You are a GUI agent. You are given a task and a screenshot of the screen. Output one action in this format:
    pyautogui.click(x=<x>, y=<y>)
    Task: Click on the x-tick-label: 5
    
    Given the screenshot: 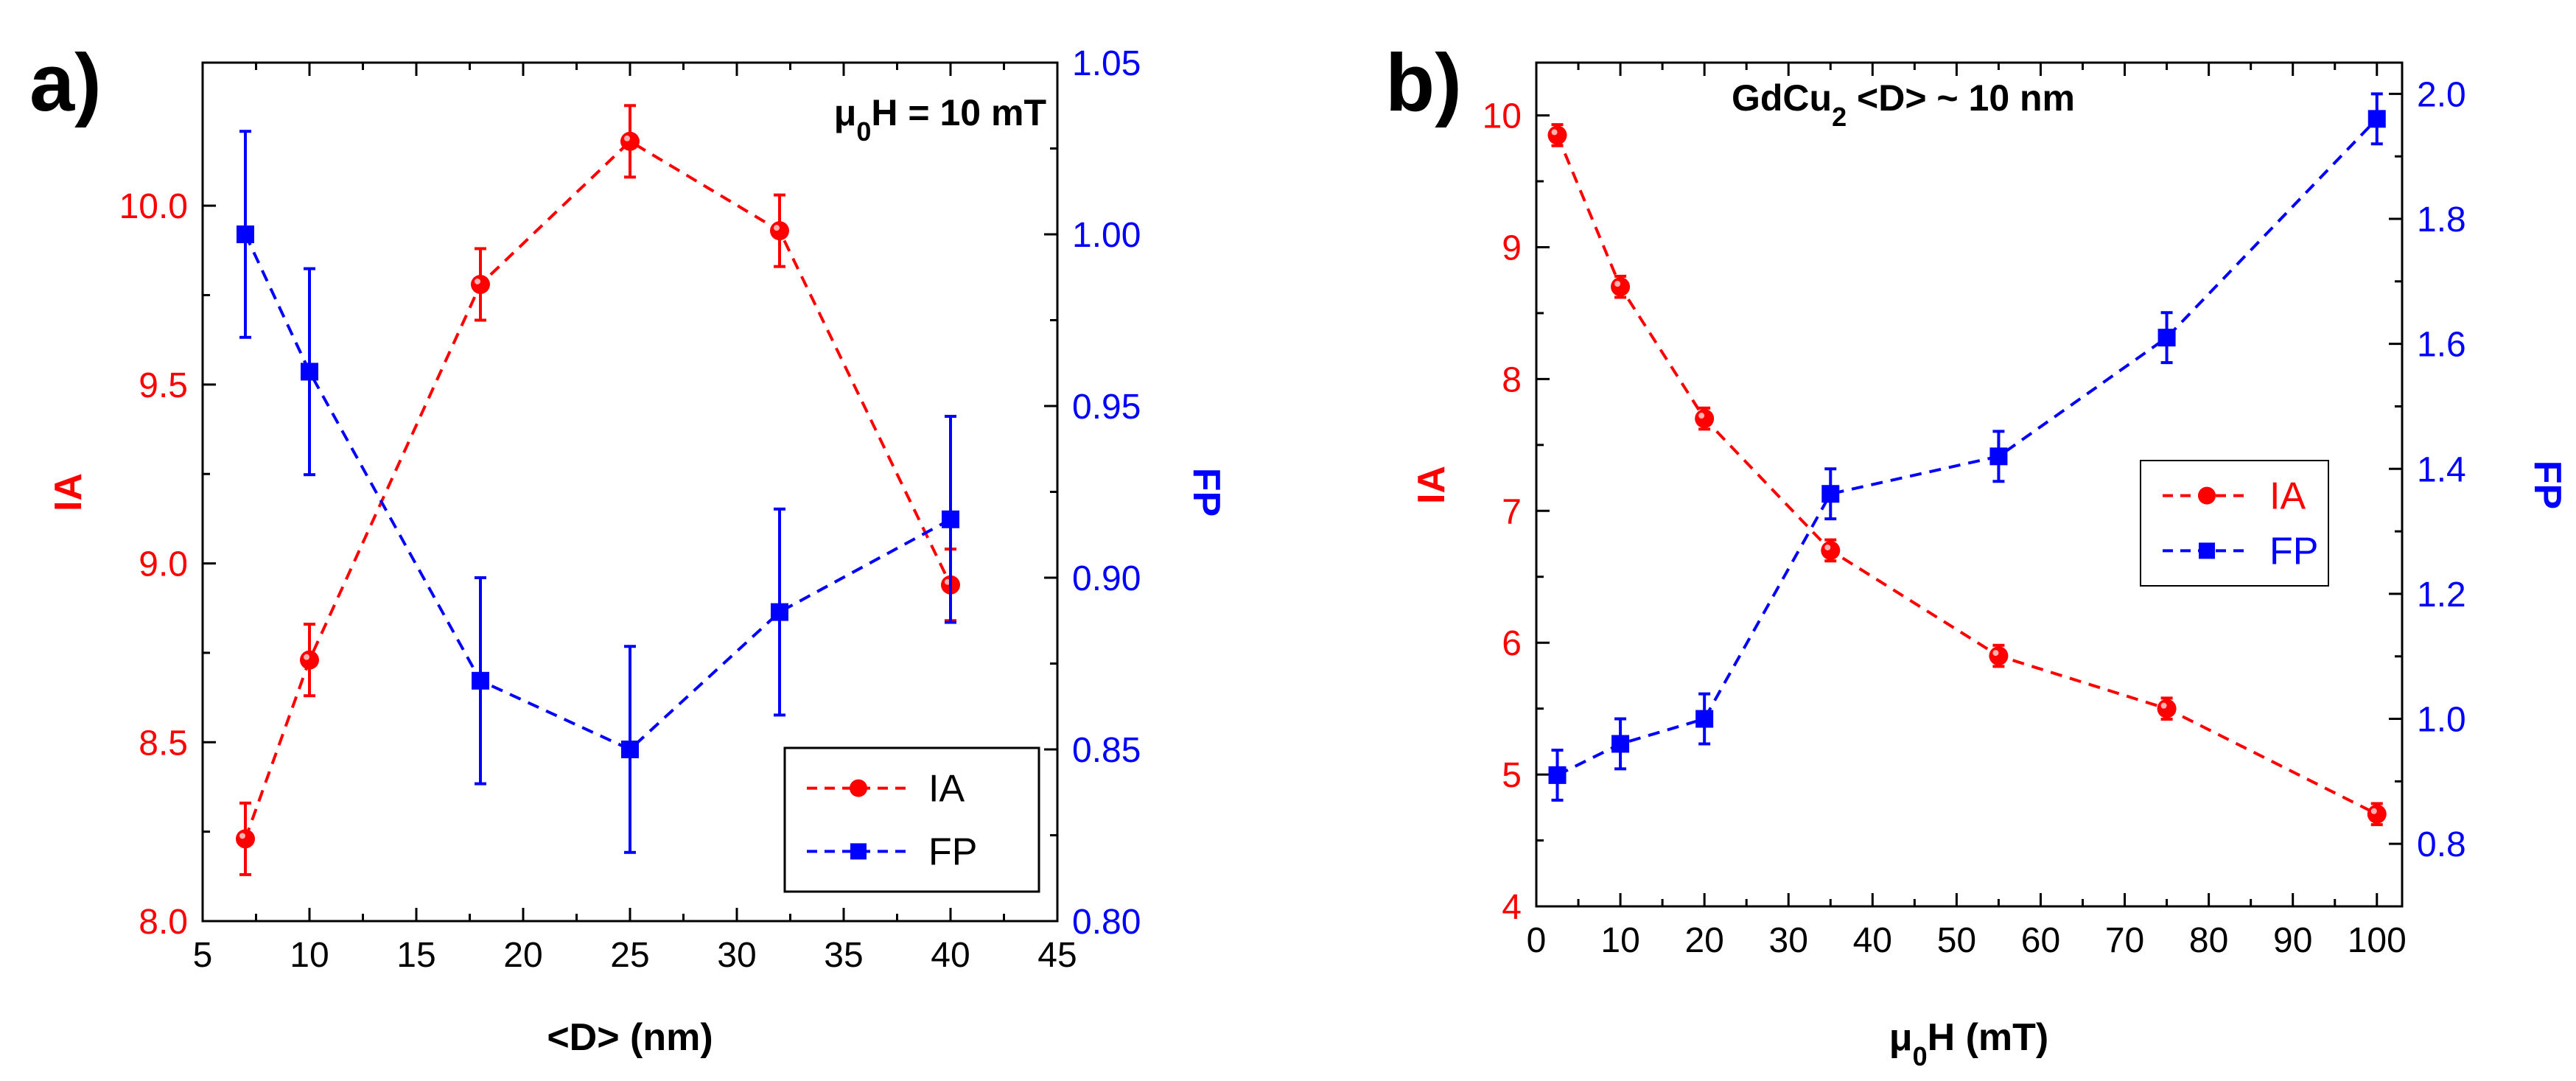 What is the action you would take?
    pyautogui.click(x=203, y=955)
    